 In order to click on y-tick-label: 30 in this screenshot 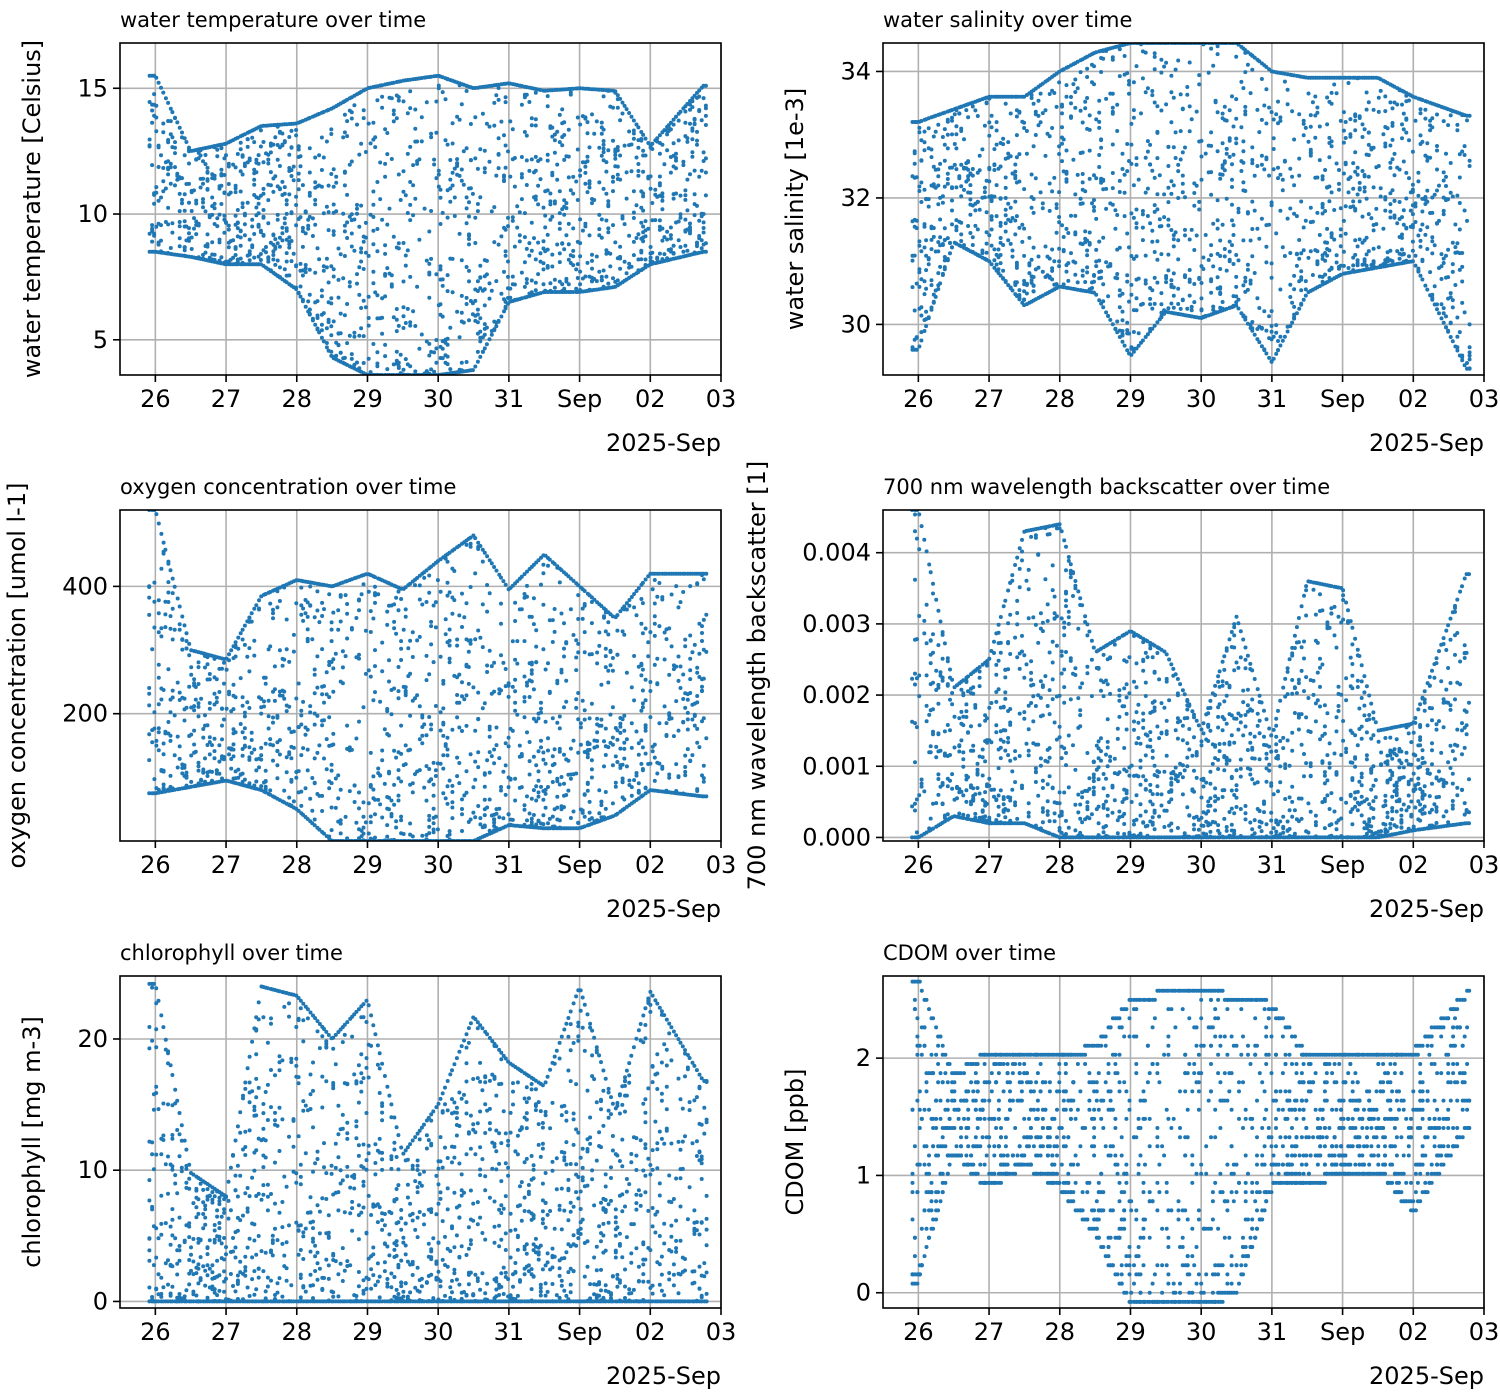, I will do `click(855, 324)`.